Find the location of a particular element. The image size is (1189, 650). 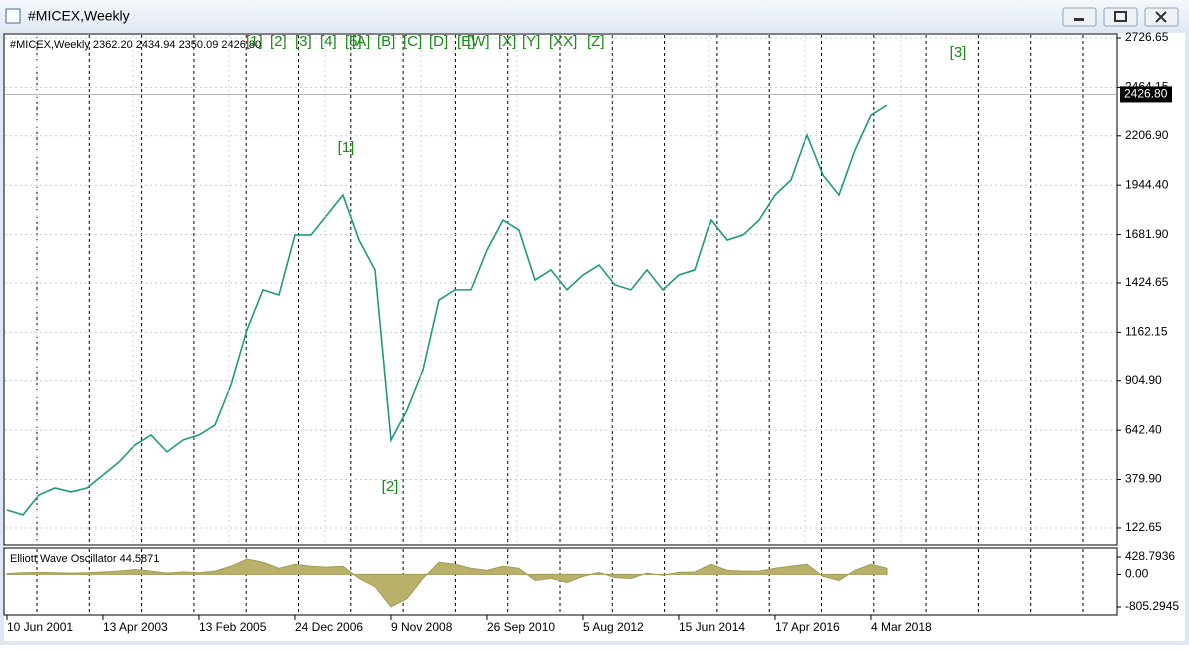

wave-label: [1] is located at coordinates (346, 147).